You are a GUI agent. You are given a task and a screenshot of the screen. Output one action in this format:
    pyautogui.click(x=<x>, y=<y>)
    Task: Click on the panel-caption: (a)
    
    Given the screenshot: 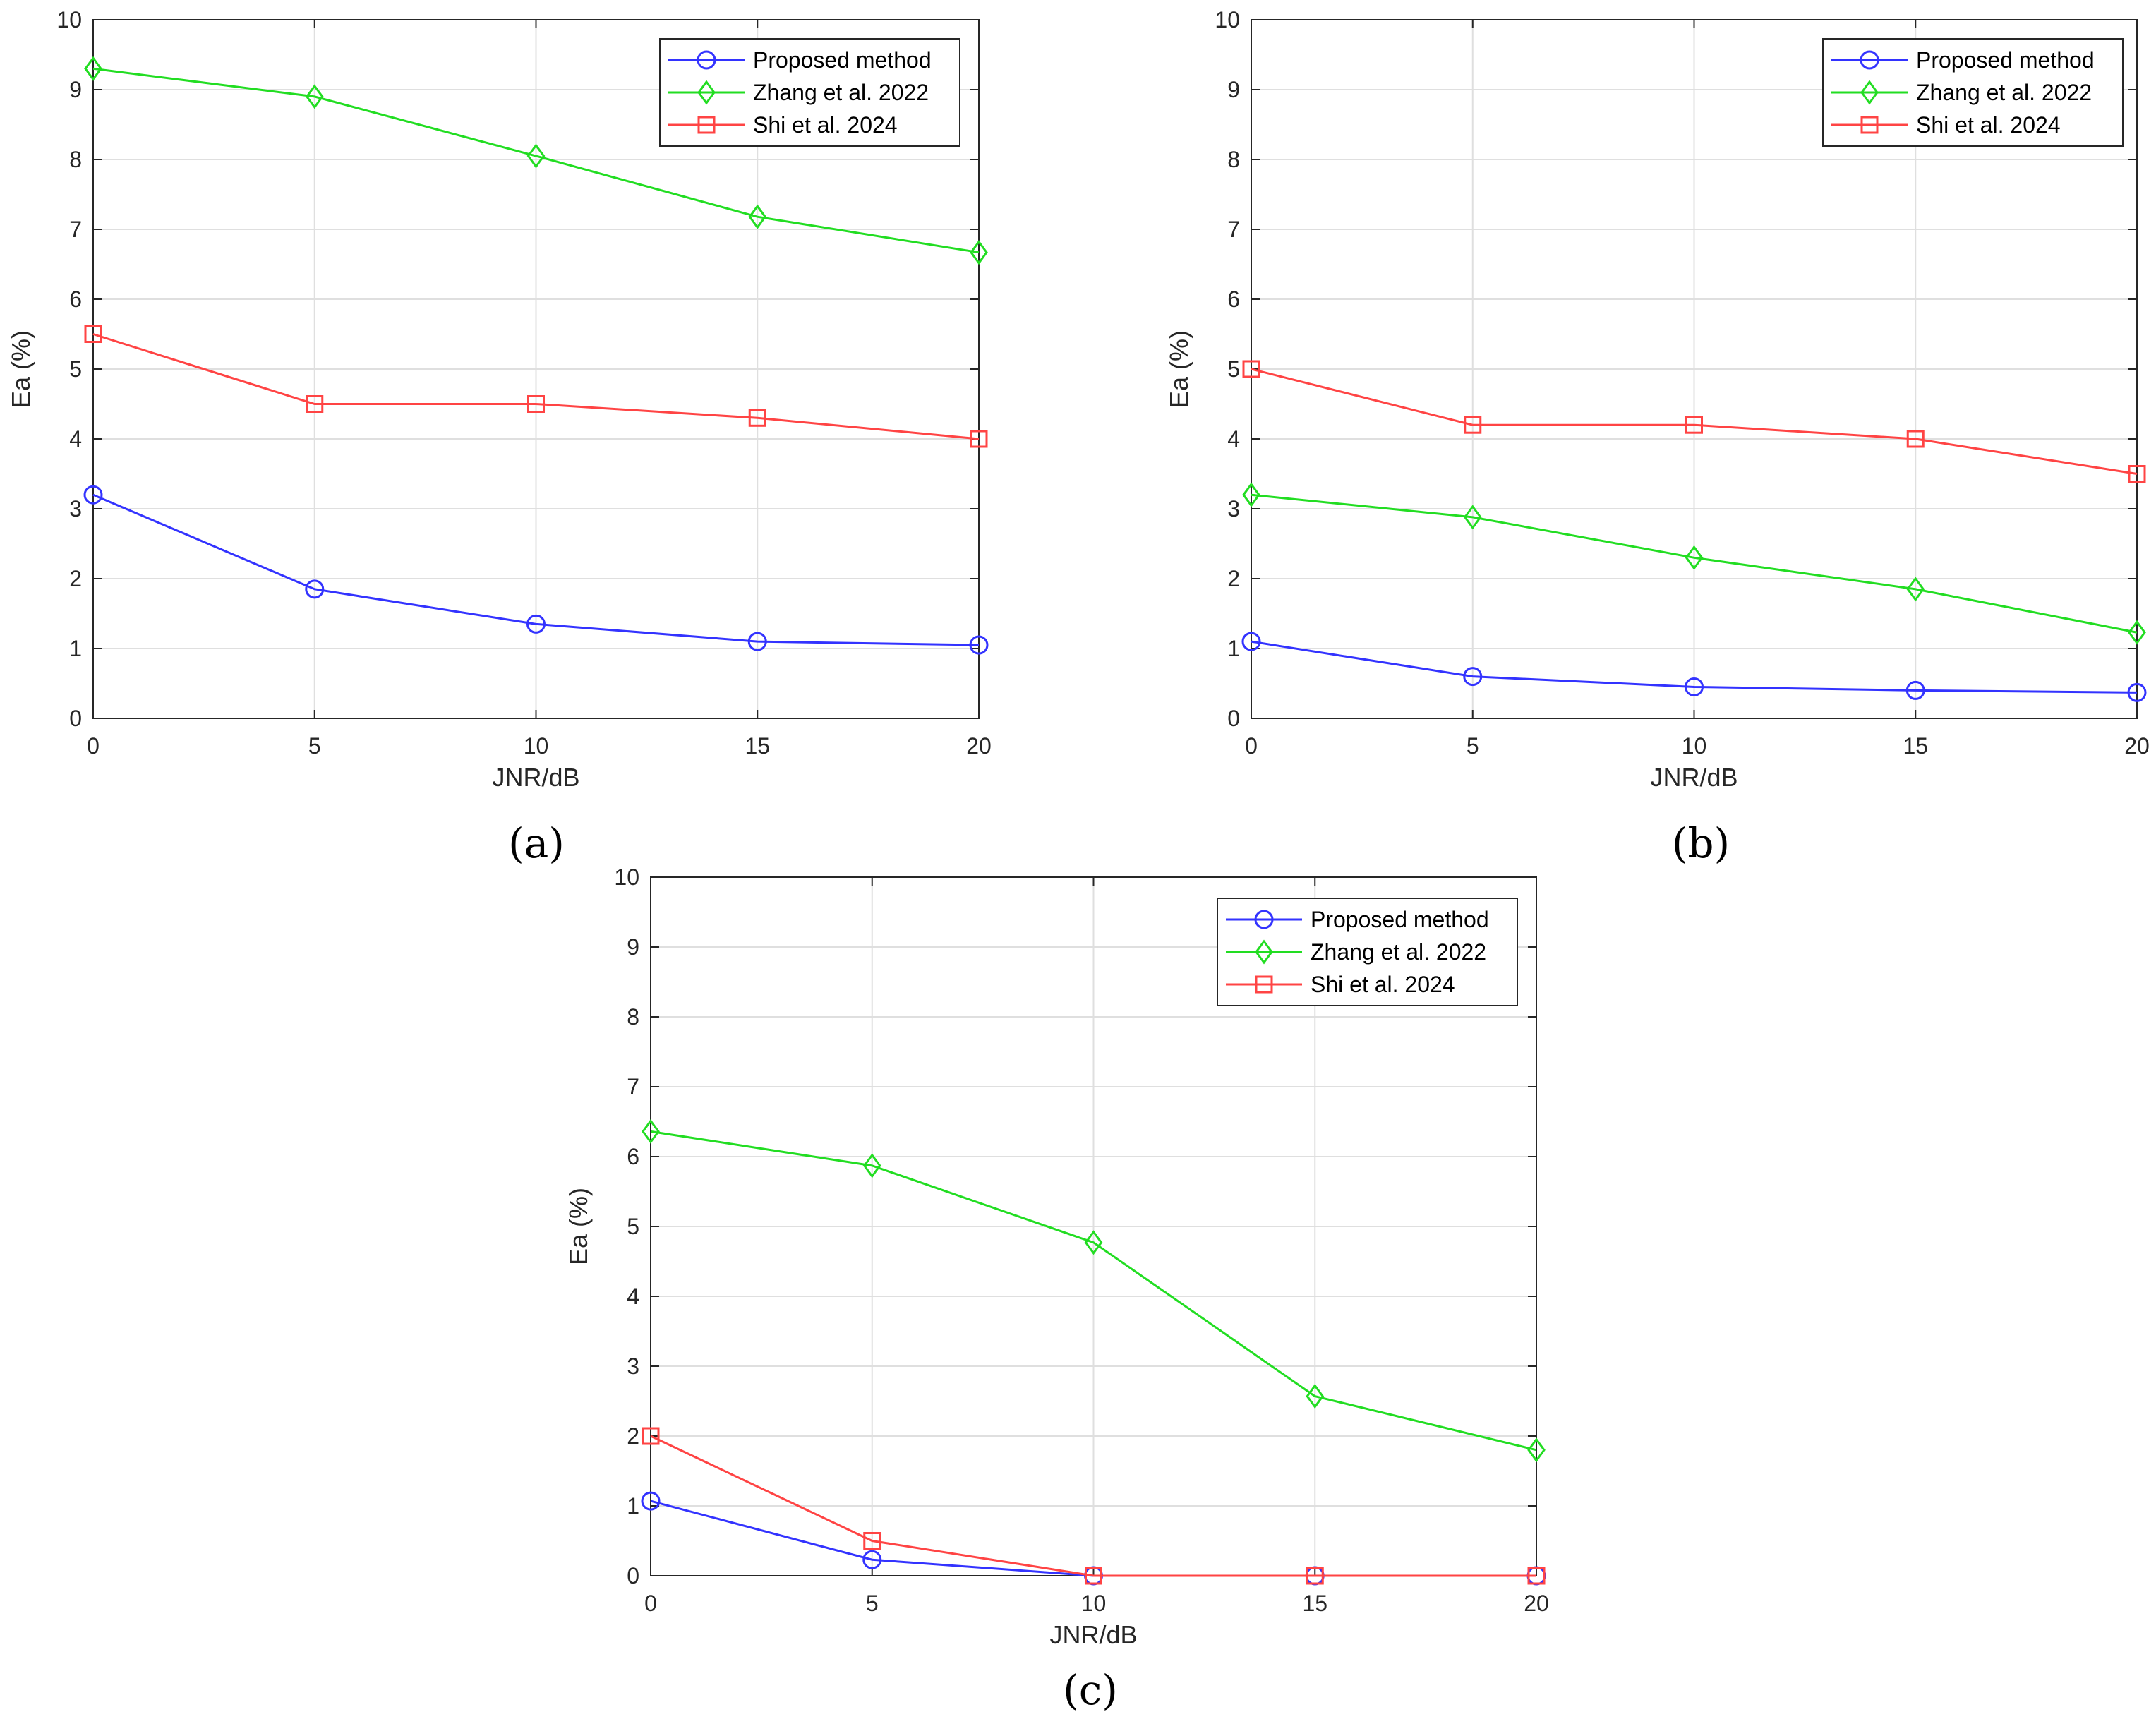 What is the action you would take?
    pyautogui.click(x=536, y=843)
    